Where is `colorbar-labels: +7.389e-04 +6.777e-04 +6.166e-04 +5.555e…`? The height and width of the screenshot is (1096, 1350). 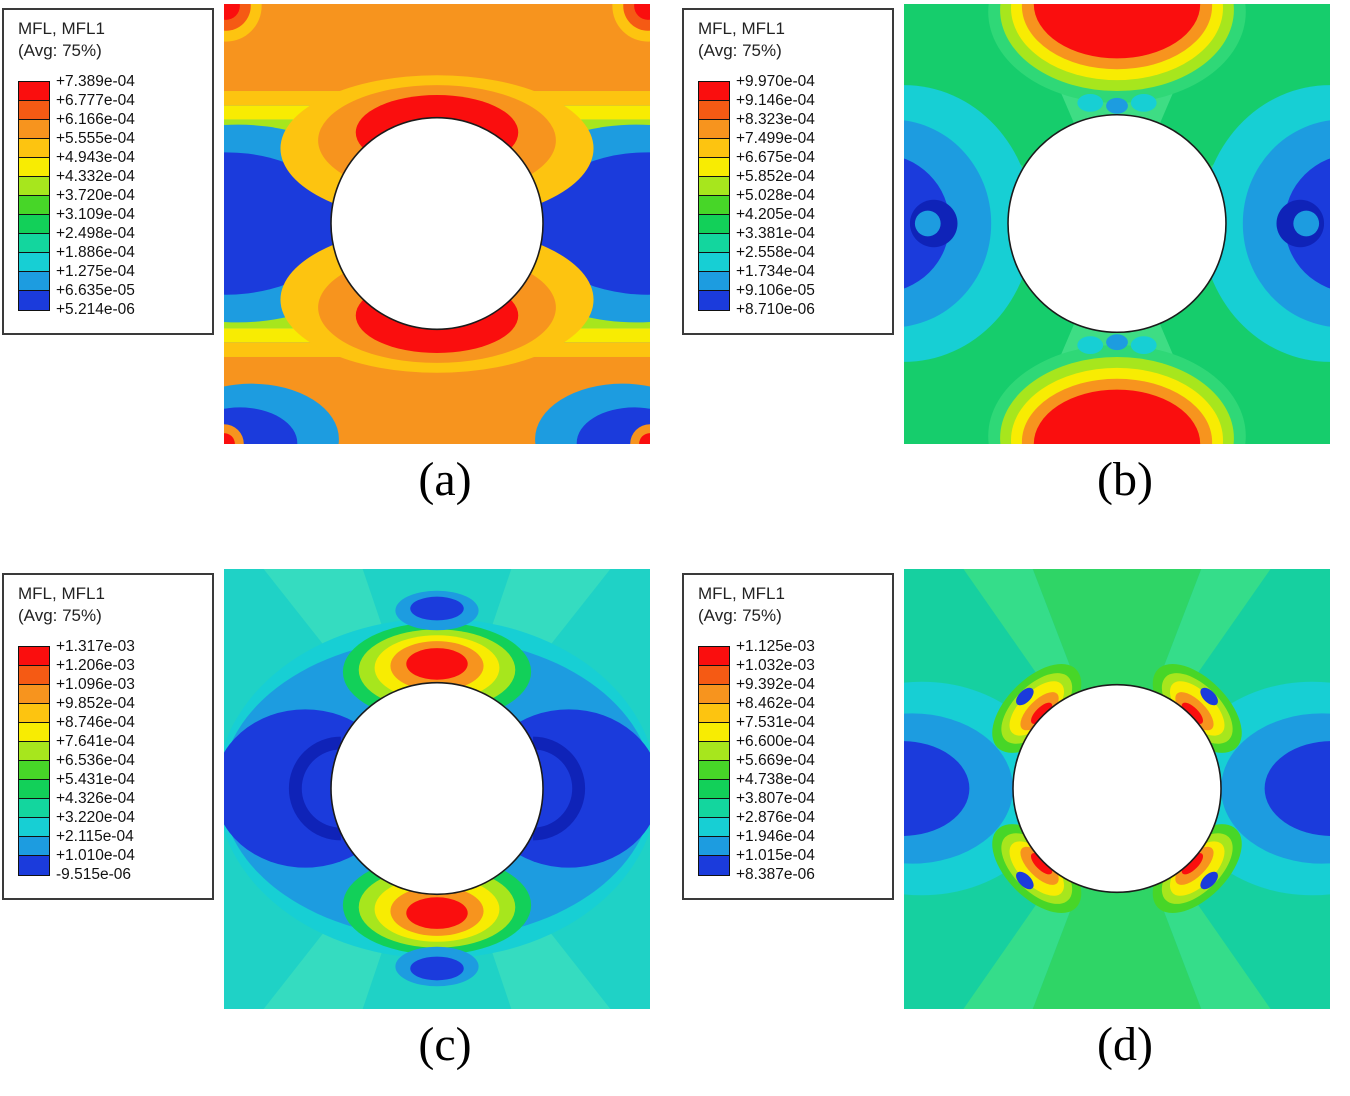 colorbar-labels: +7.389e-04 +6.777e-04 +6.166e-04 +5.555e… is located at coordinates (95, 195).